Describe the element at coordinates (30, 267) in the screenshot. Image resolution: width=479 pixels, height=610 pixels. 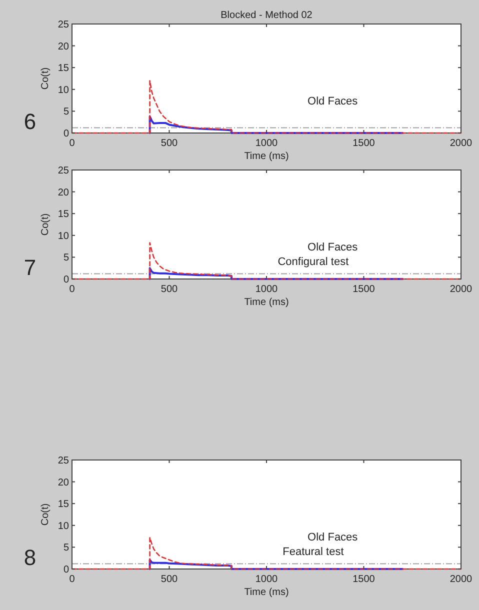
I see `text: 7` at that location.